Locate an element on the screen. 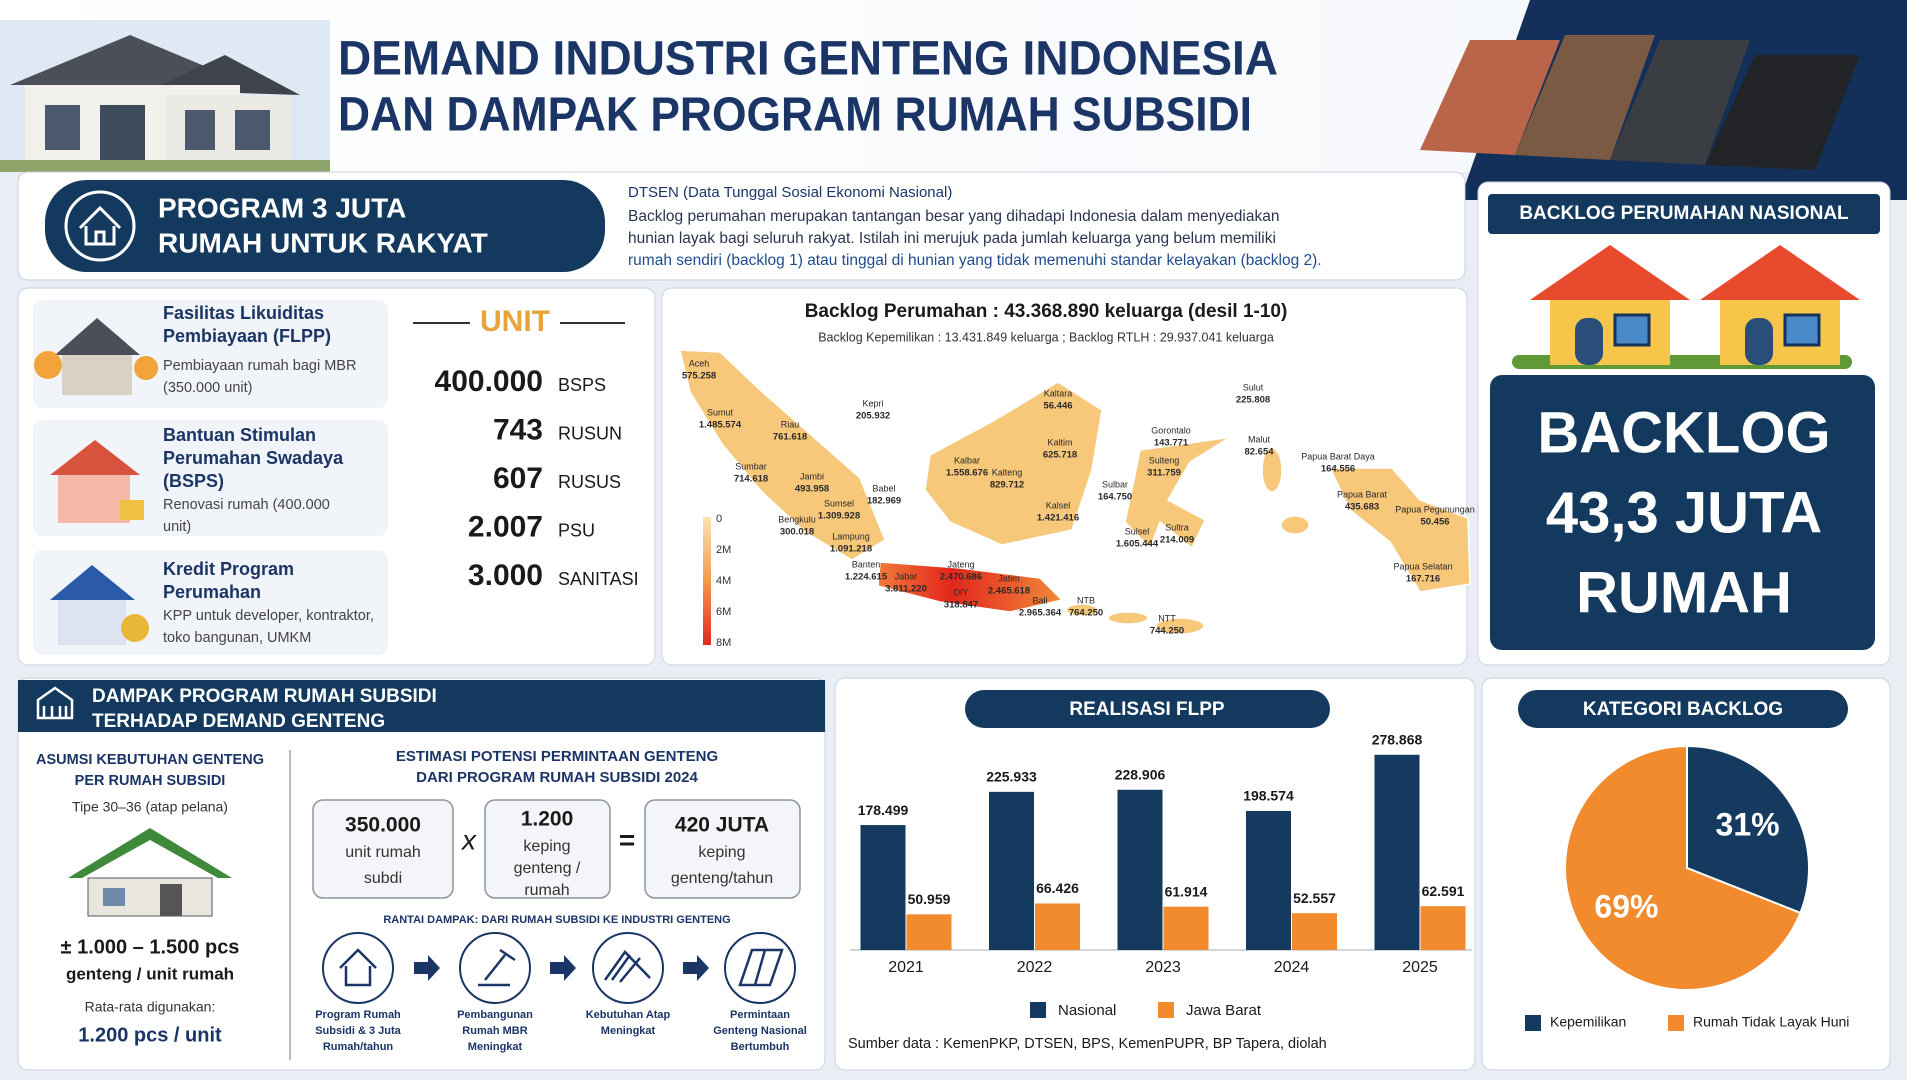 This screenshot has height=1080, width=1907. x-tick-label: 2025 is located at coordinates (1420, 967).